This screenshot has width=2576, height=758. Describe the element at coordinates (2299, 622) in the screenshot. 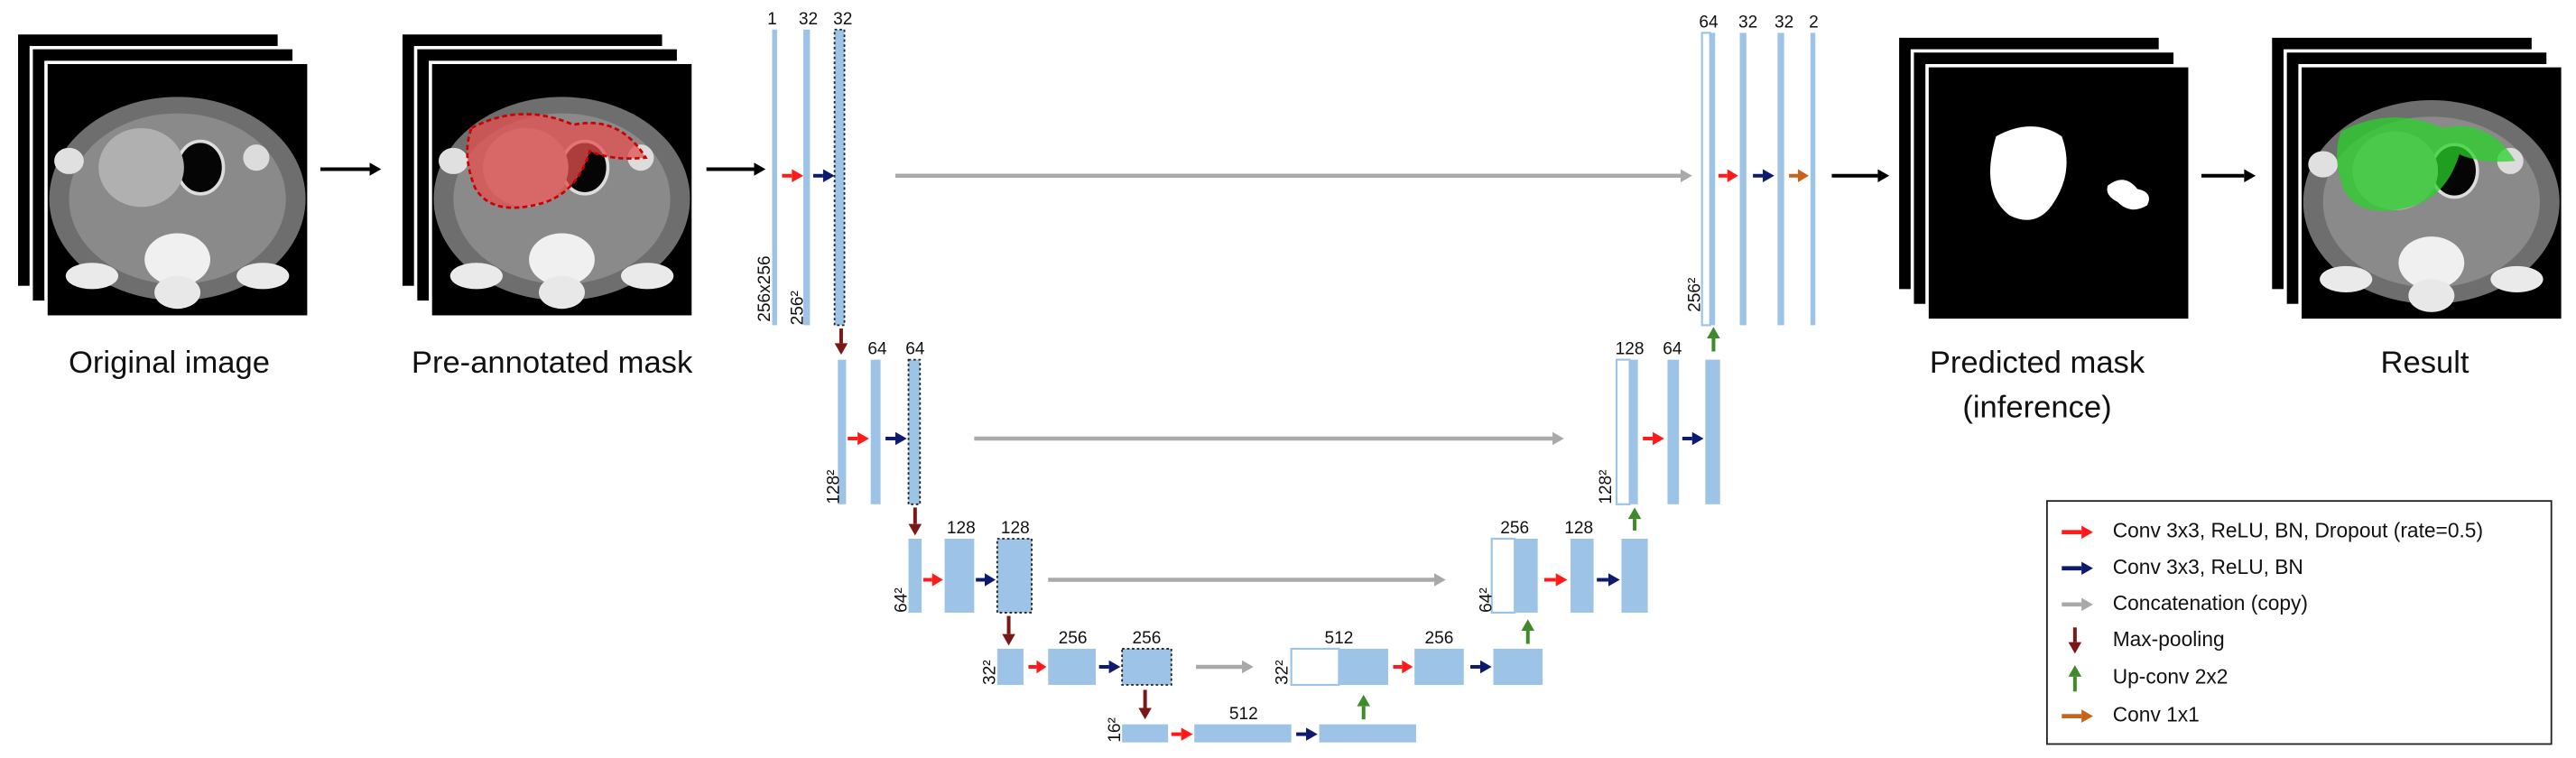

I see `legend-box` at that location.